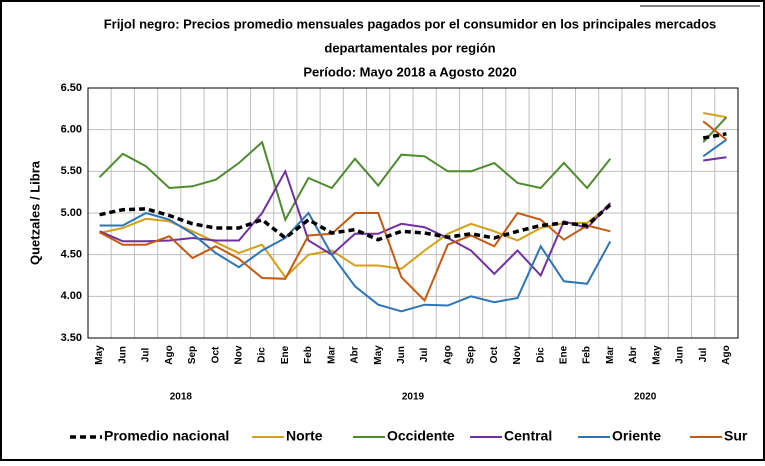 The height and width of the screenshot is (466, 765). Describe the element at coordinates (413, 397) in the screenshot. I see `year-label: 2019` at that location.